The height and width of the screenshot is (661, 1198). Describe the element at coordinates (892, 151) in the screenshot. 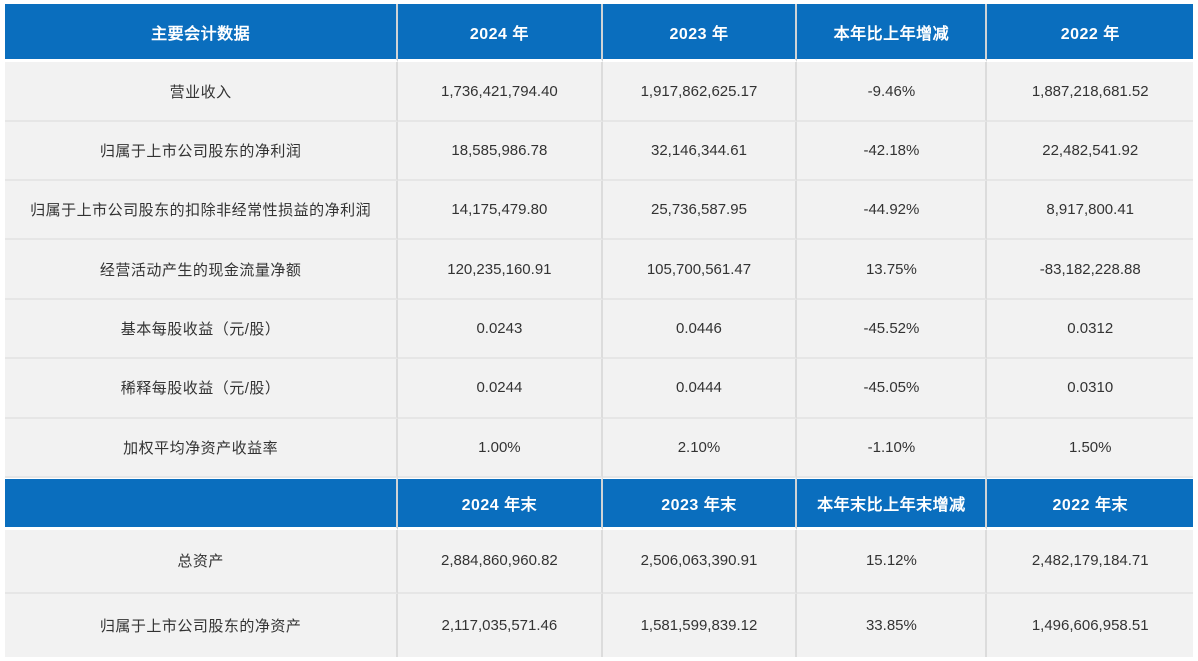

I see `value-yoy-change: -42.18%` at that location.